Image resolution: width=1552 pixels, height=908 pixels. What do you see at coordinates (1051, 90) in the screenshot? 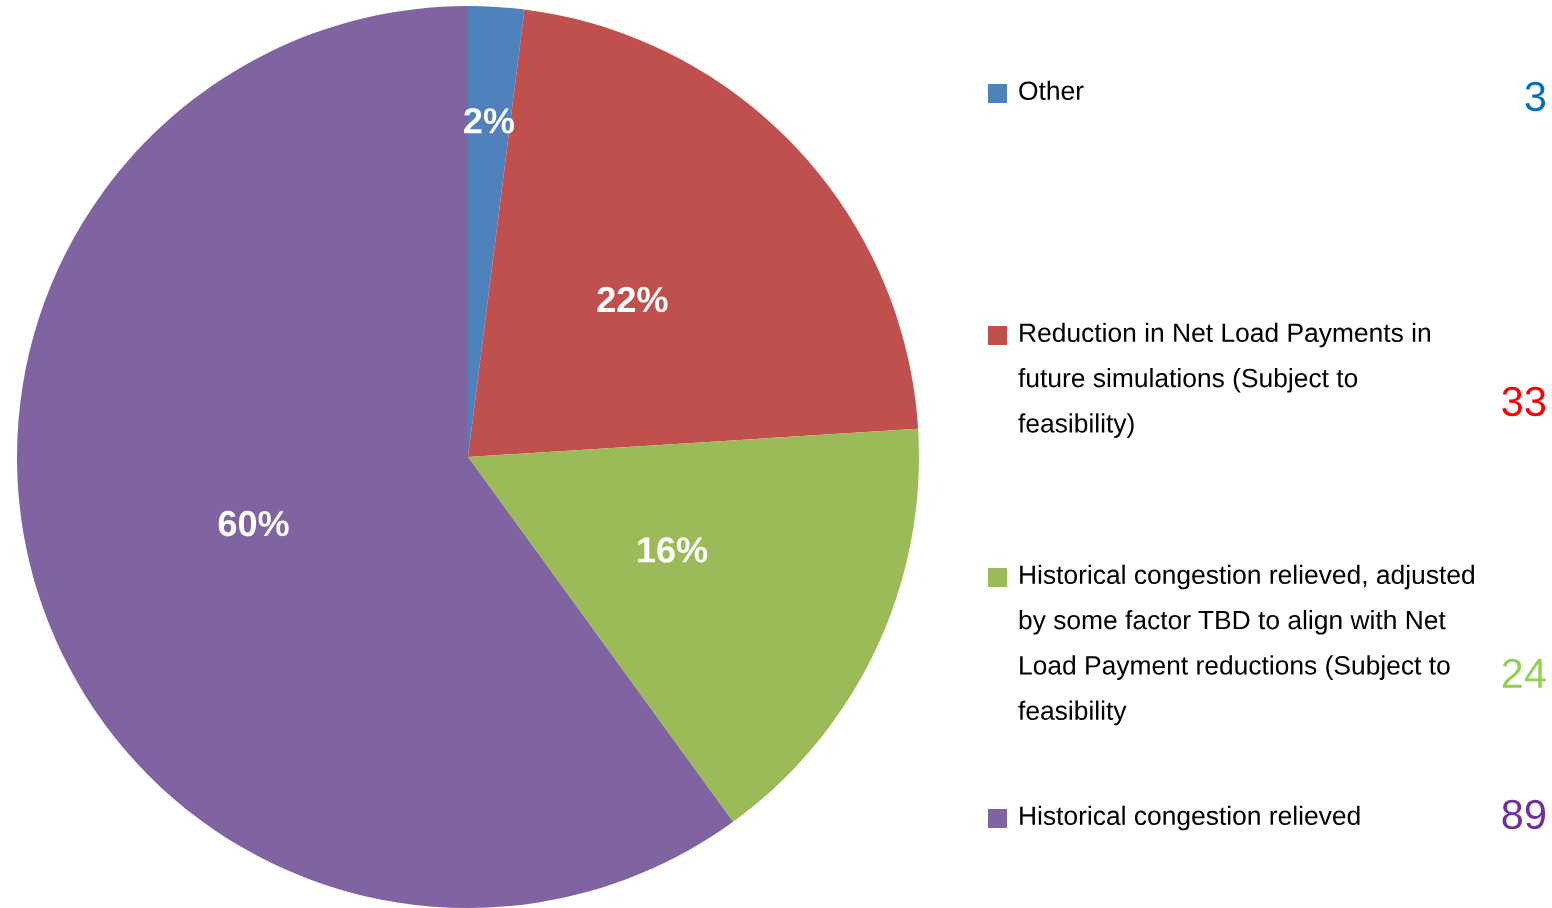
I see `legend-label: Other` at bounding box center [1051, 90].